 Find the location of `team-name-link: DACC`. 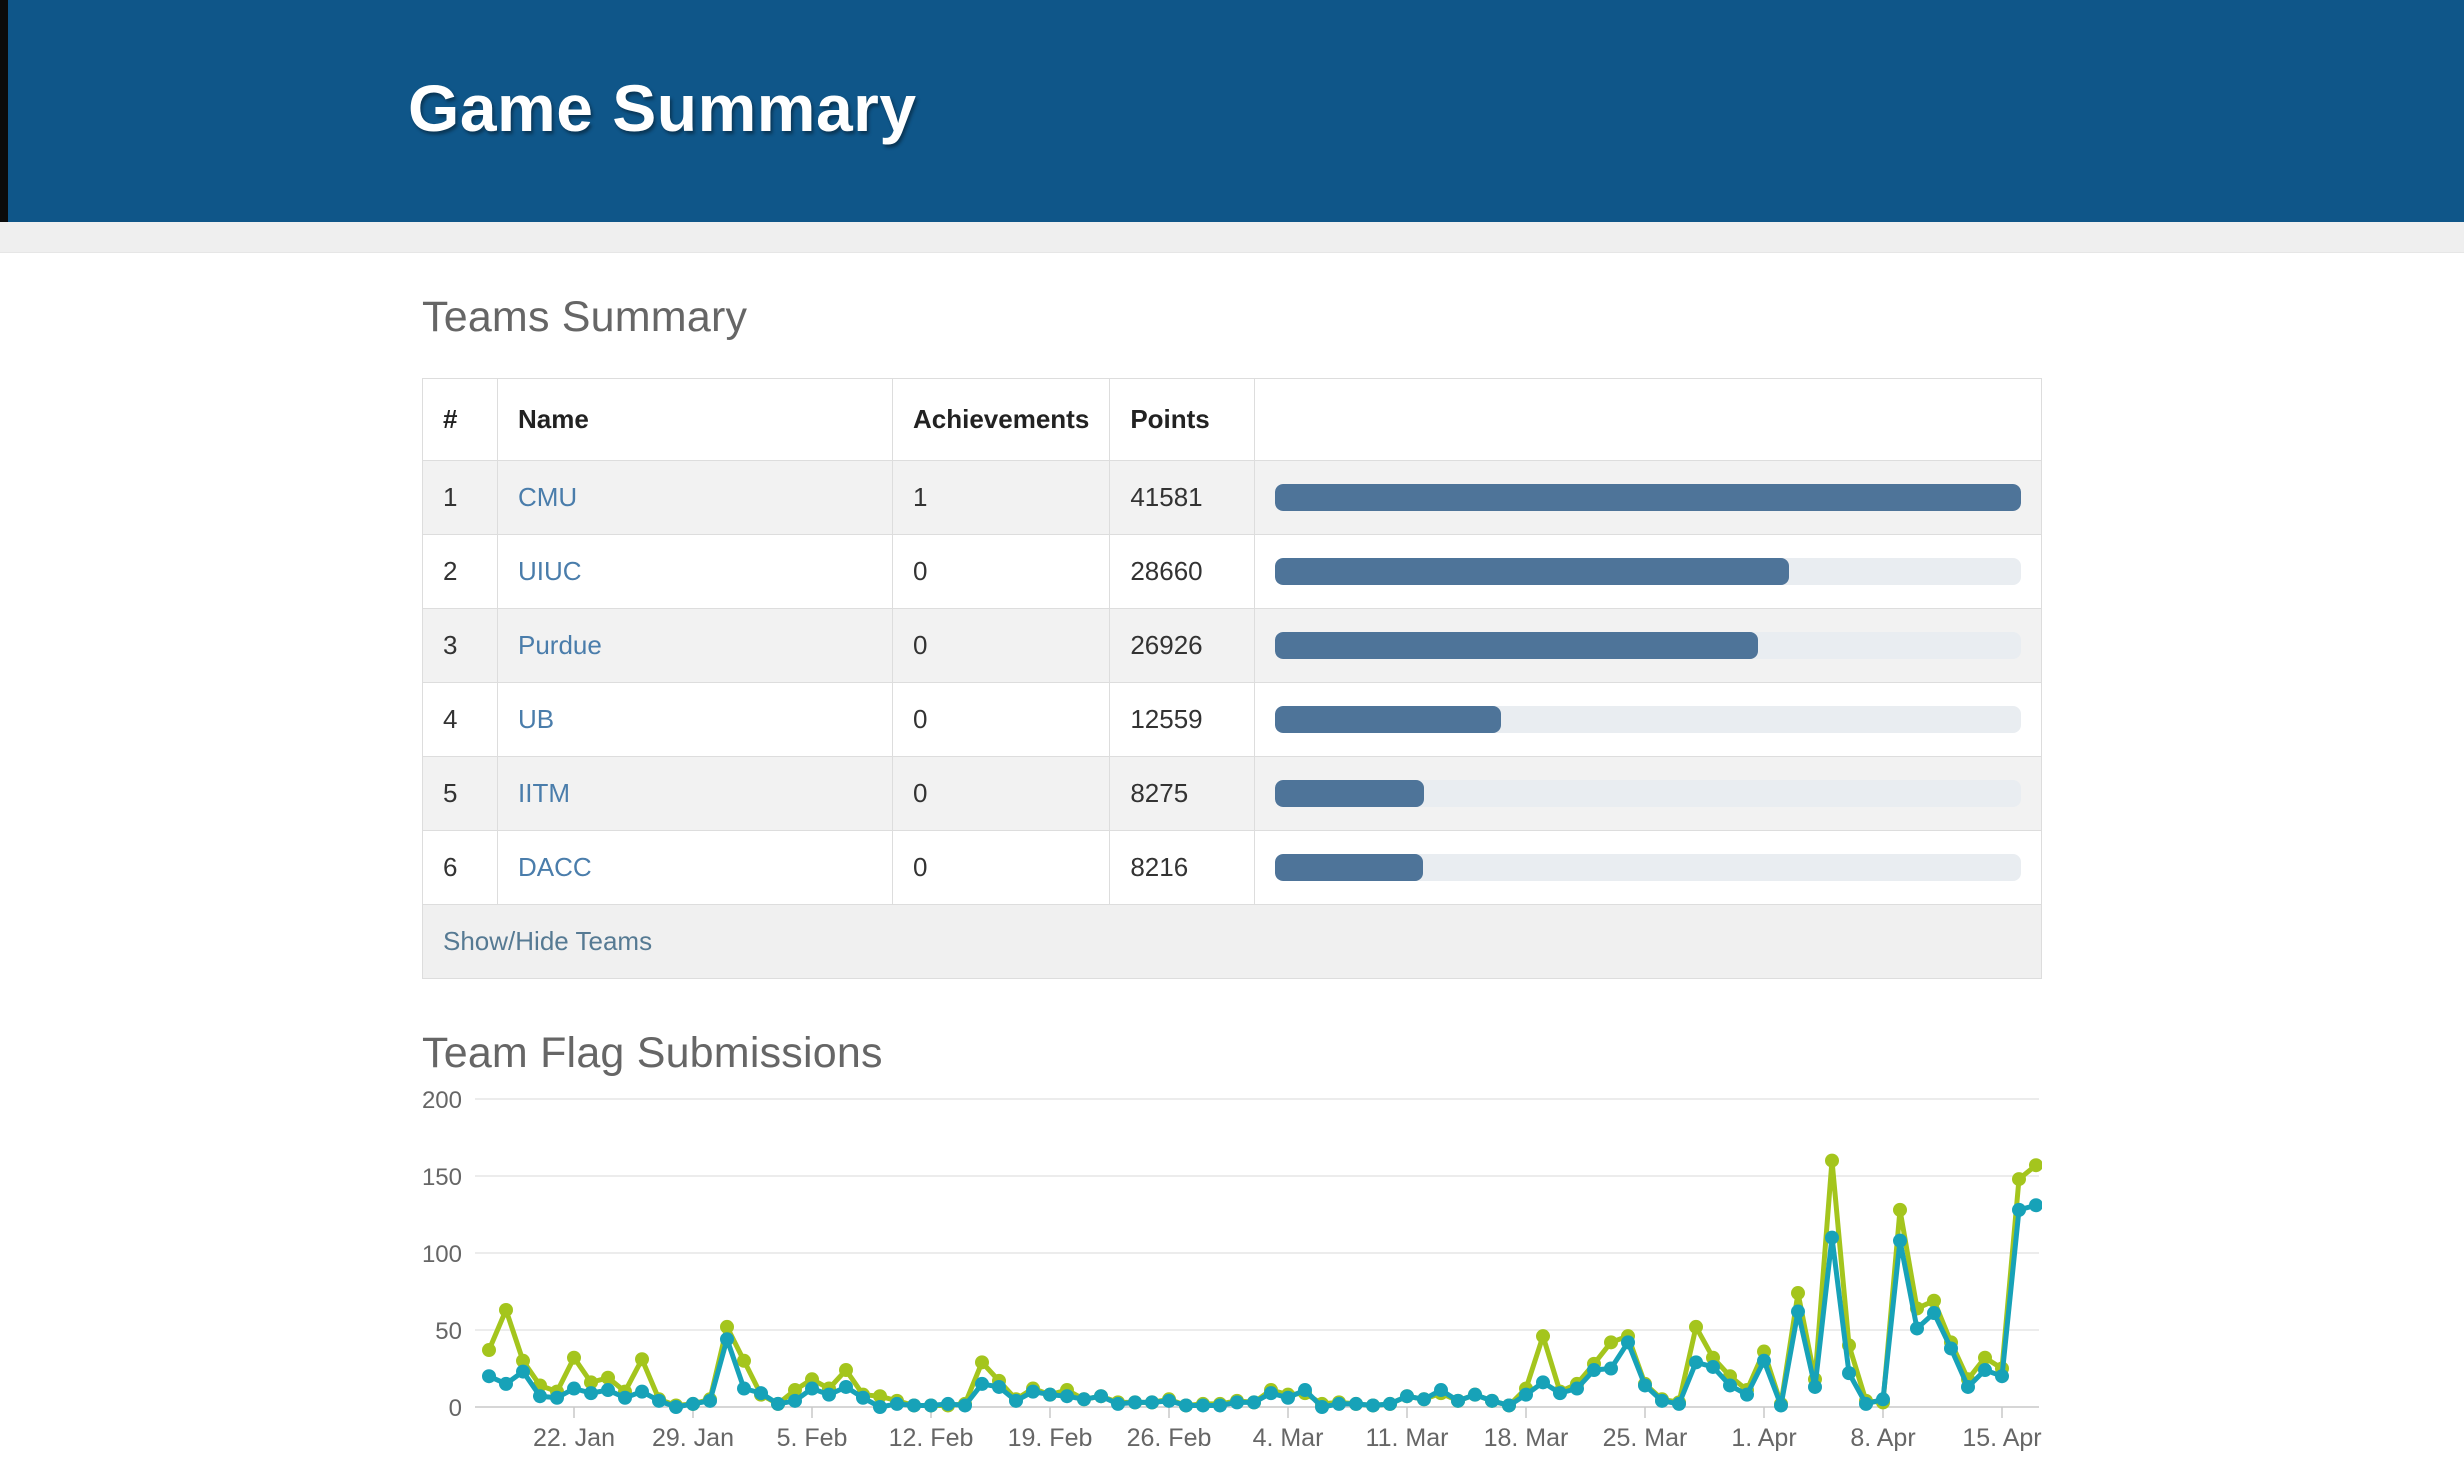

team-name-link: DACC is located at coordinates (555, 867).